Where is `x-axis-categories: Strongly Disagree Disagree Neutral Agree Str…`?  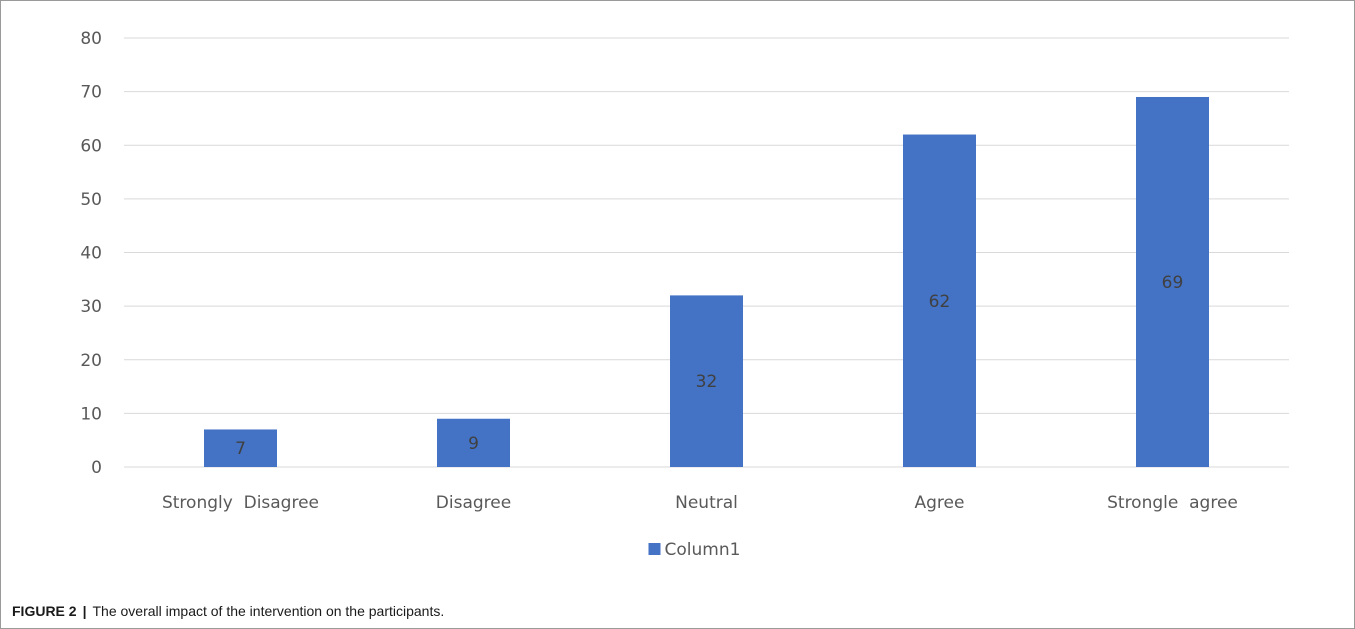 x-axis-categories: Strongly Disagree Disagree Neutral Agree Str… is located at coordinates (700, 503).